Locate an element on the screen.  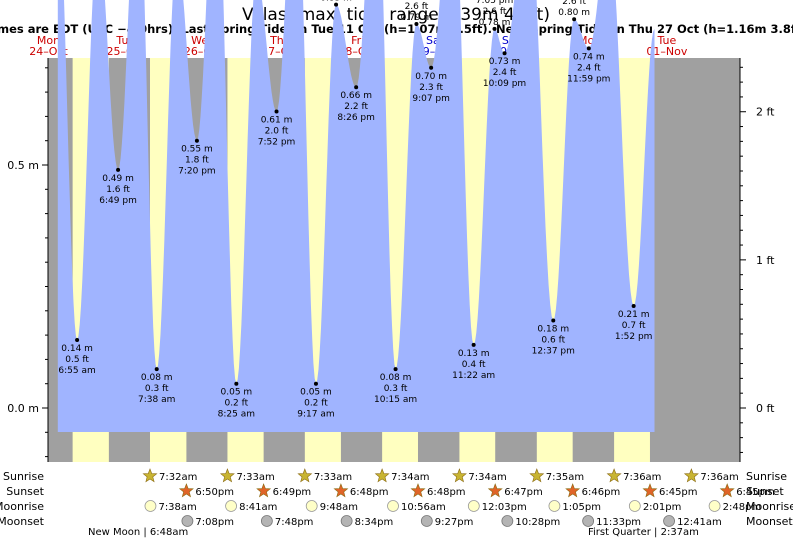
high-tide-label: 5:32 pm is located at coordinates (417, 0).